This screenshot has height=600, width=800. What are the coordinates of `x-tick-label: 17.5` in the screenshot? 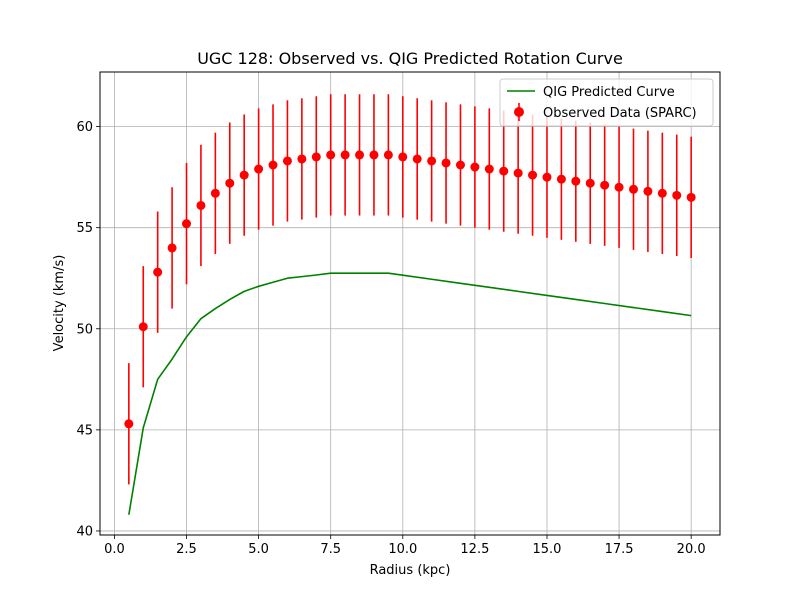 It's located at (619, 549).